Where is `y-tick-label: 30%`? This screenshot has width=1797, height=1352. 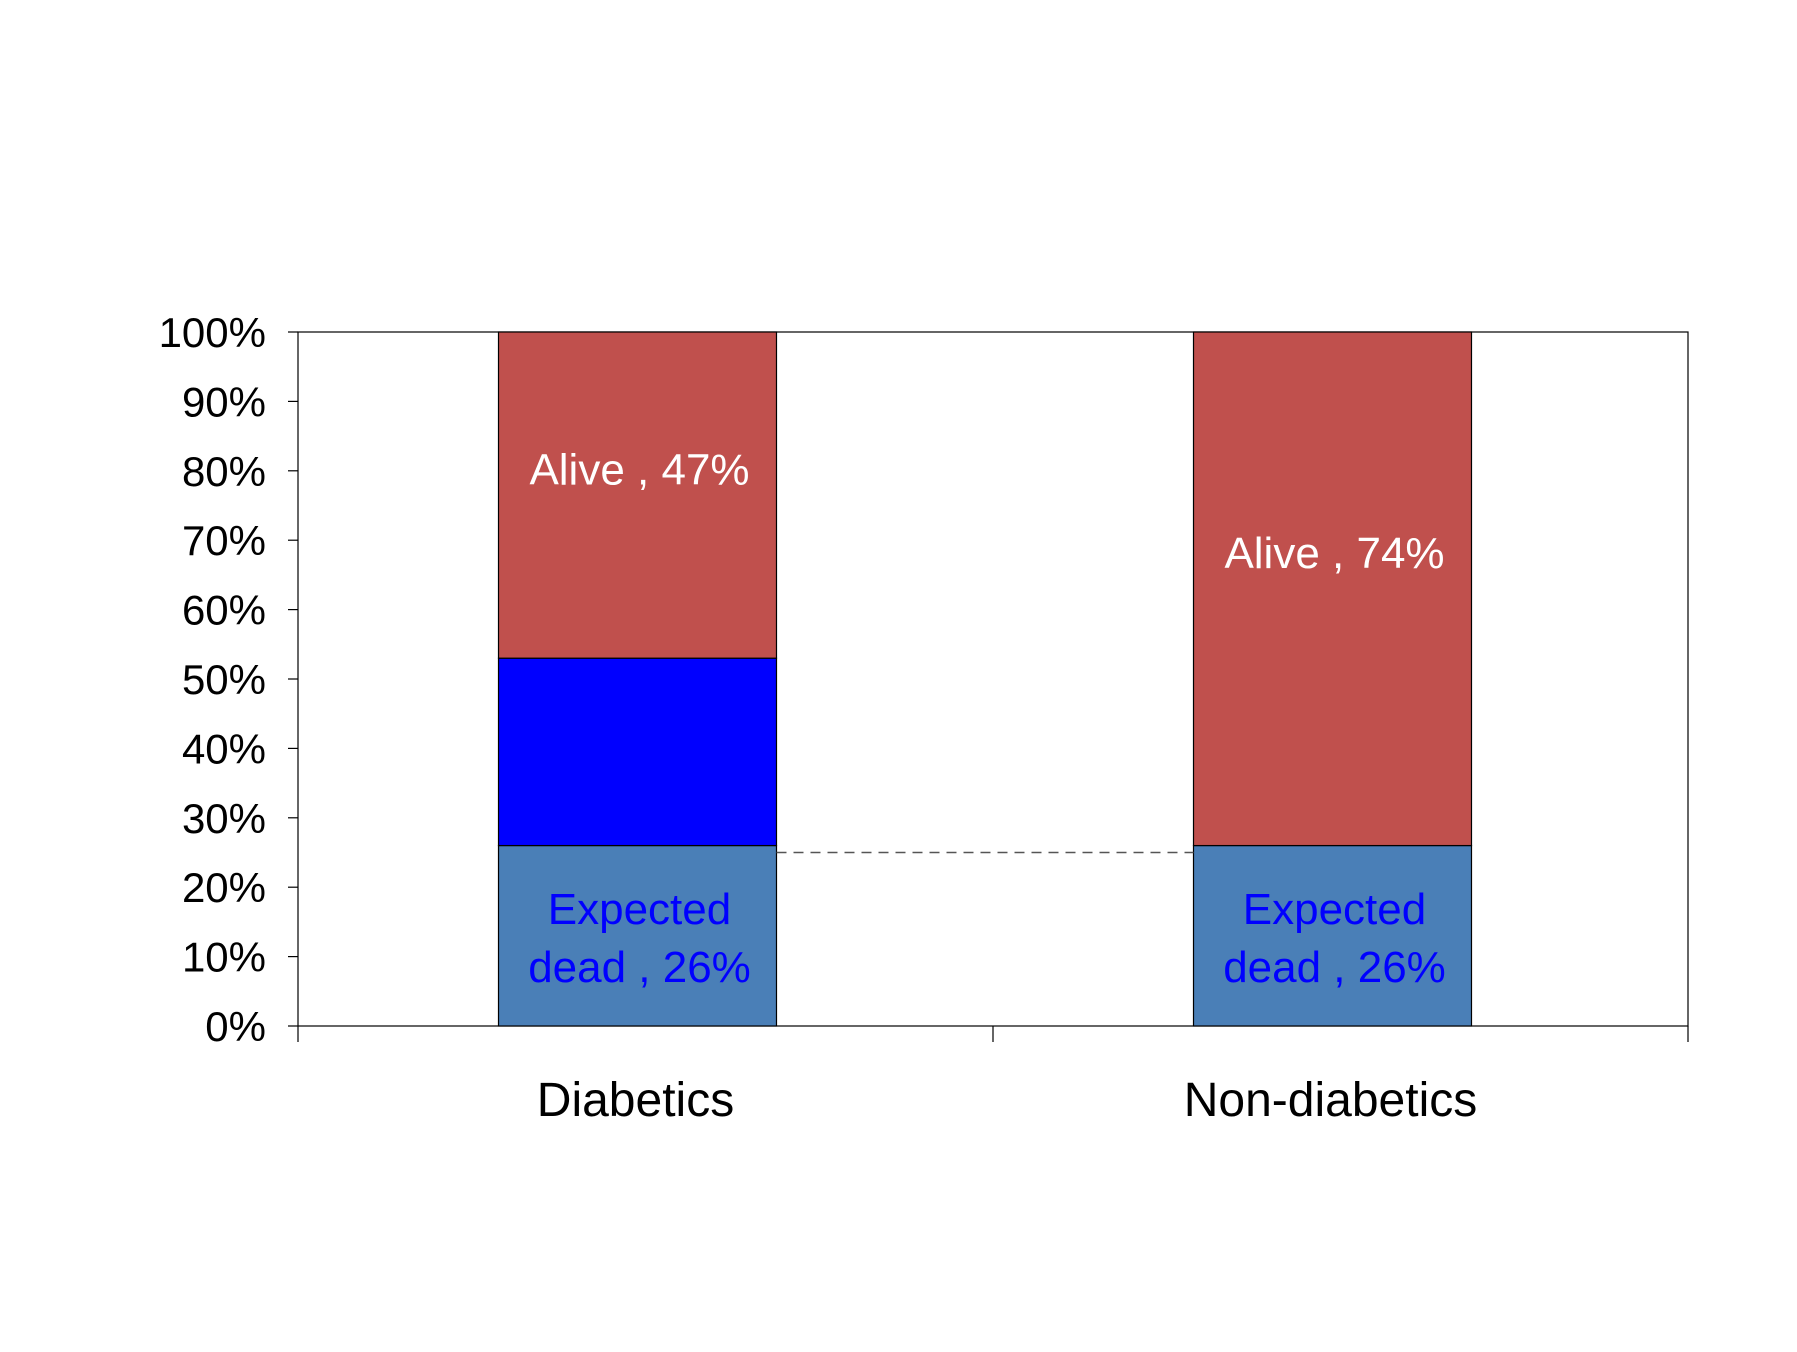
y-tick-label: 30% is located at coordinates (224, 818).